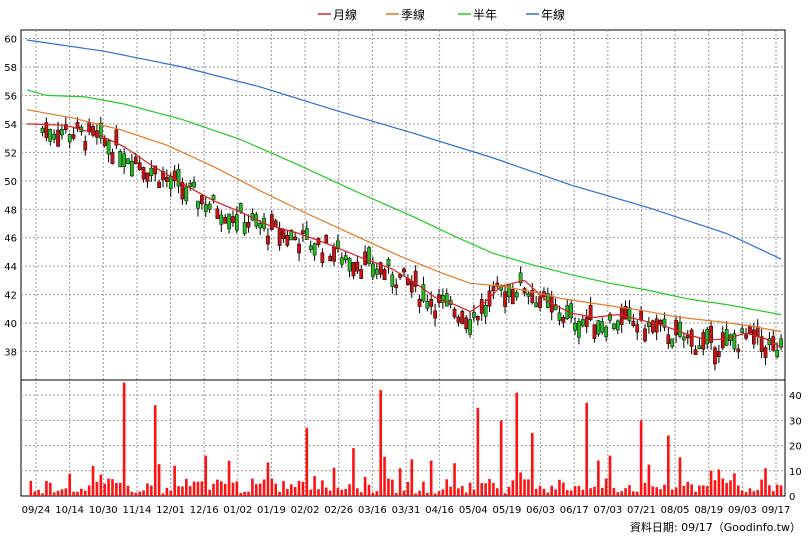  What do you see at coordinates (506, 510) in the screenshot?
I see `x-tick-label: 05/19` at bounding box center [506, 510].